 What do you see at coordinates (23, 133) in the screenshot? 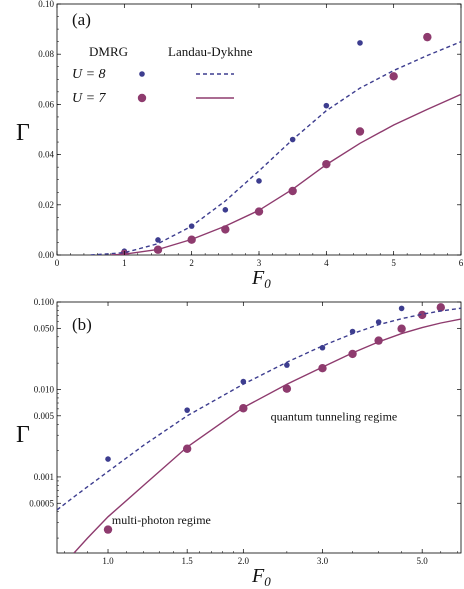
I see `panel-a-ylabel: Γ` at bounding box center [23, 133].